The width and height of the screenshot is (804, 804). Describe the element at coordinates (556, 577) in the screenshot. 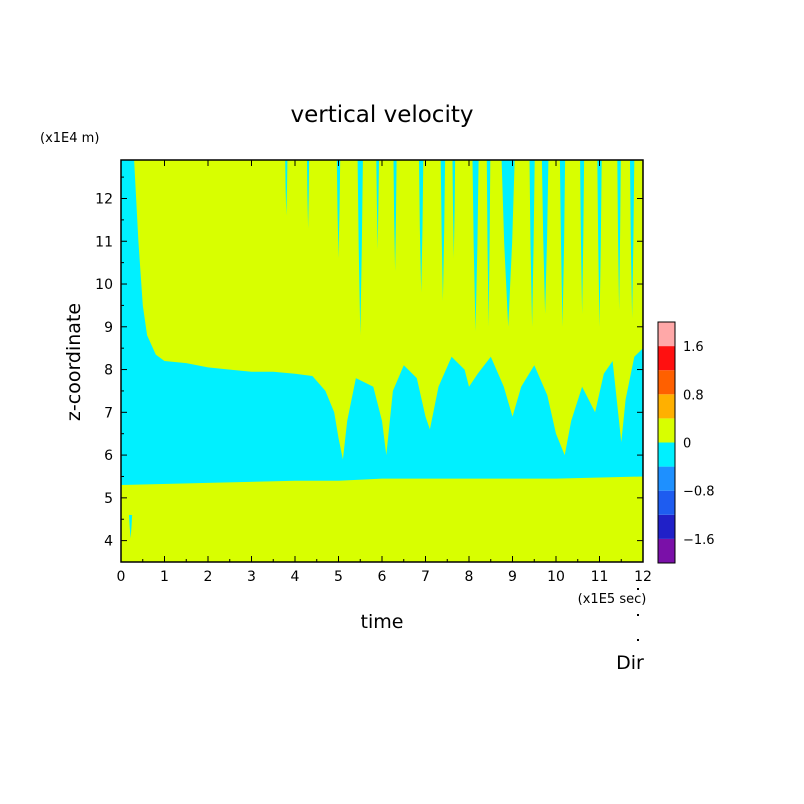

I see `x-tick-label: 10` at that location.